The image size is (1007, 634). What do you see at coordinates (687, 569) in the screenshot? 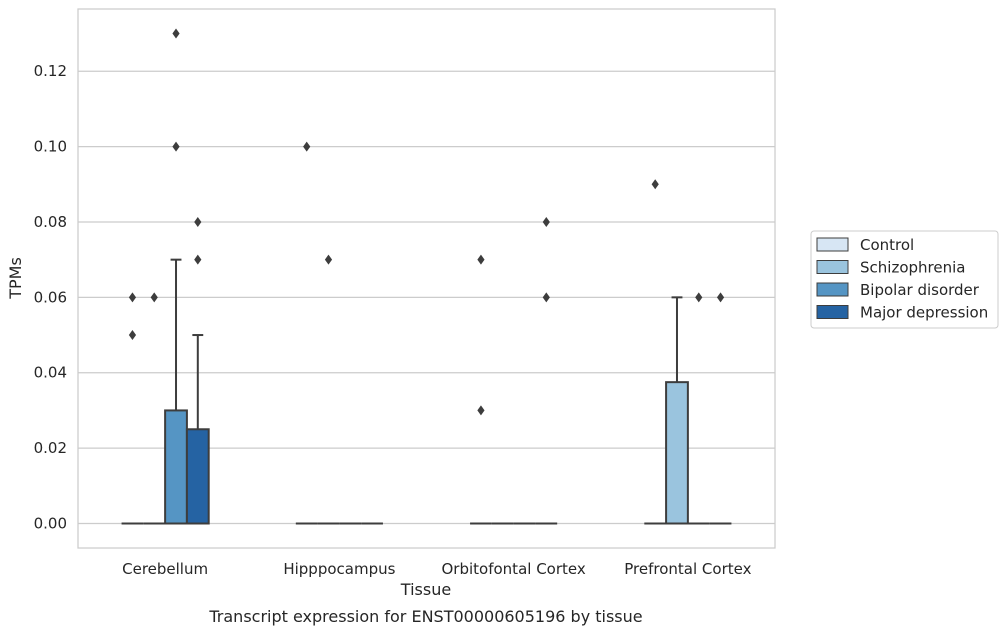
I see `x-tick-label: Prefrontal Cortex` at bounding box center [687, 569].